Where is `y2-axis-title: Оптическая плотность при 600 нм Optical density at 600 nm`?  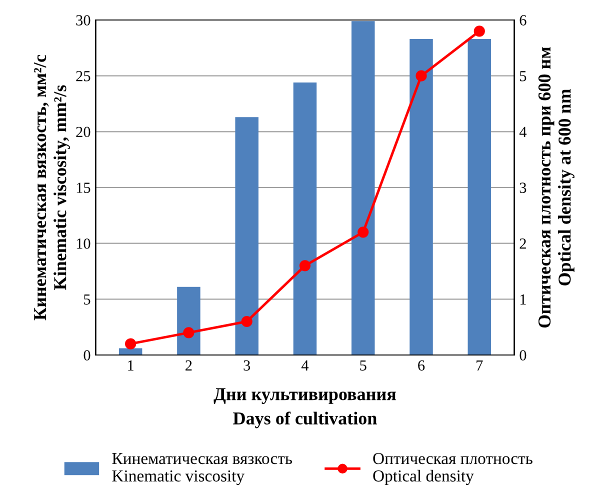
y2-axis-title: Оптическая плотность при 600 нм Optical density at 600 nm is located at coordinates (556, 187).